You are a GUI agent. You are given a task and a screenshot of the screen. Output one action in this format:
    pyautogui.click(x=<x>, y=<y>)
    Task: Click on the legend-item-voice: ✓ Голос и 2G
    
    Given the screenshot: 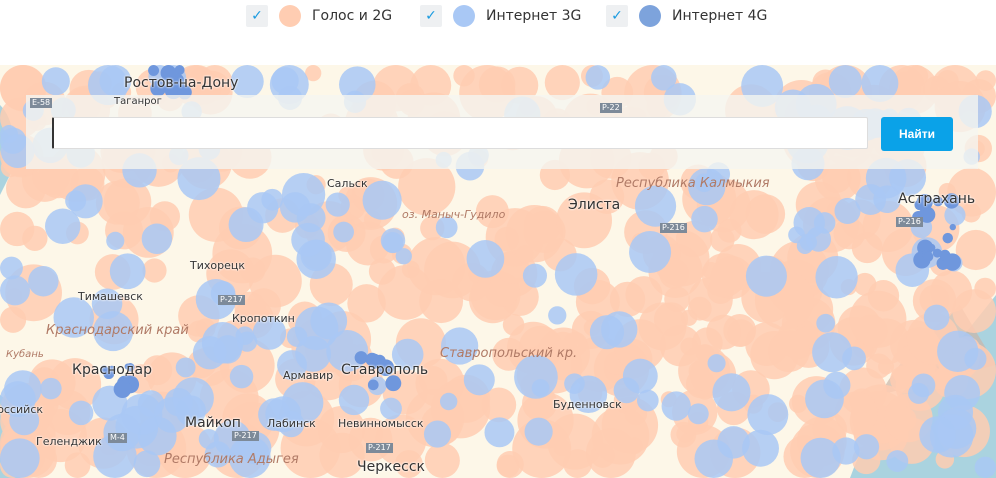 What is the action you would take?
    pyautogui.click(x=319, y=16)
    